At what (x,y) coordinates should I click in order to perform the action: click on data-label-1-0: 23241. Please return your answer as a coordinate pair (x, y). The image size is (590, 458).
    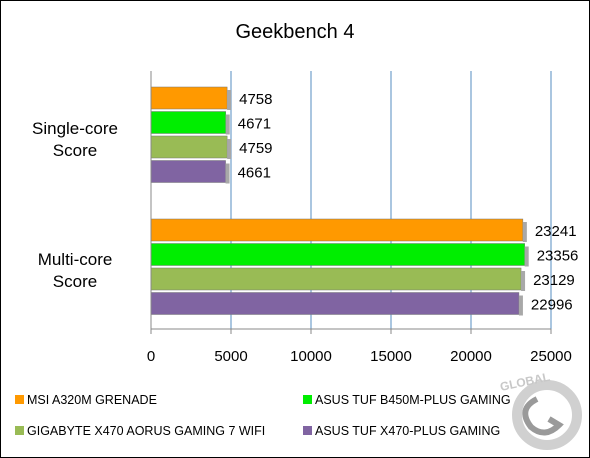
    Looking at the image, I should click on (556, 231).